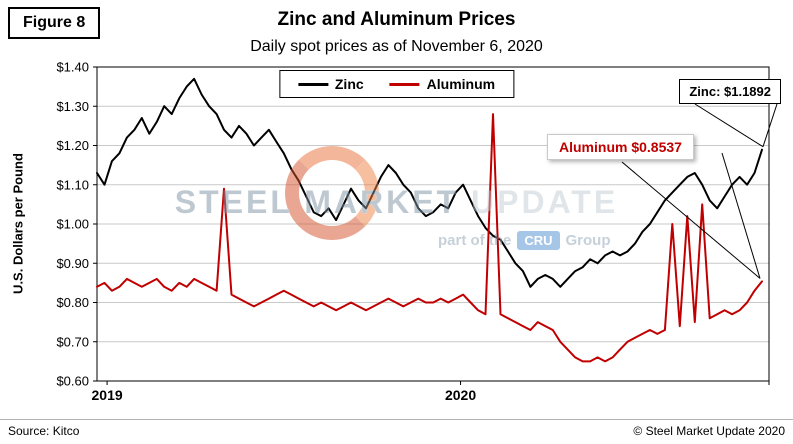 This screenshot has width=793, height=444. Describe the element at coordinates (709, 431) in the screenshot. I see `copyright-note: © Steel Market Update 2020` at that location.